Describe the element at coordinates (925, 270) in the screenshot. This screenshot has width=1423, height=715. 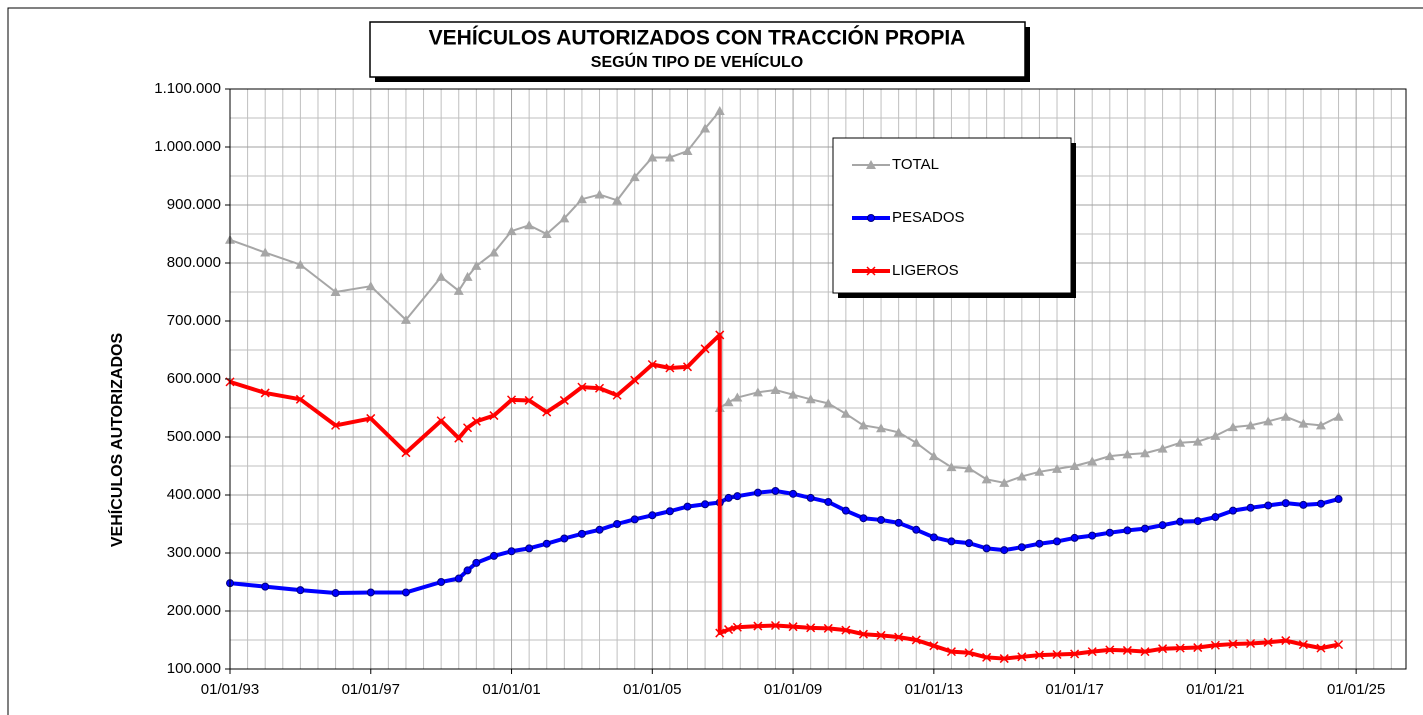
I see `legend-label: LIGEROS` at that location.